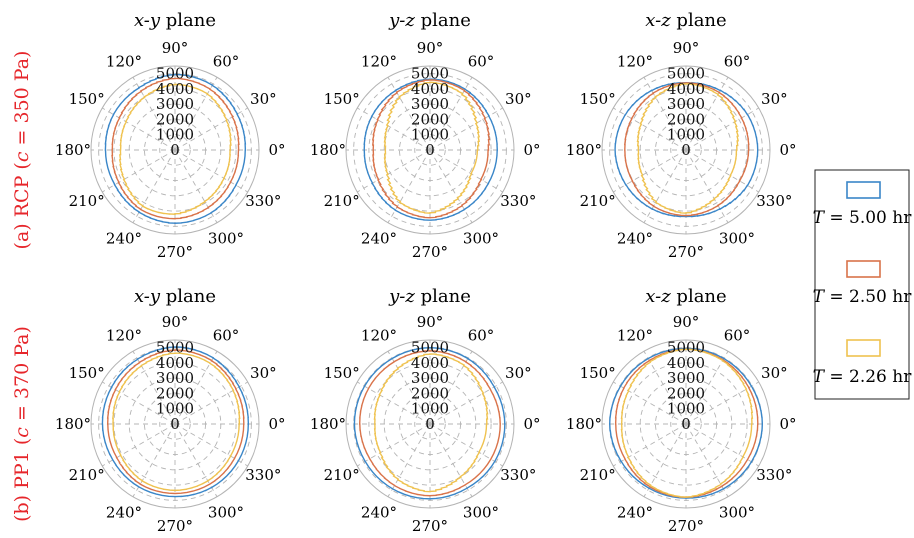 The image size is (914, 538). Describe the element at coordinates (862, 284) in the screenshot. I see `legend-box` at that location.